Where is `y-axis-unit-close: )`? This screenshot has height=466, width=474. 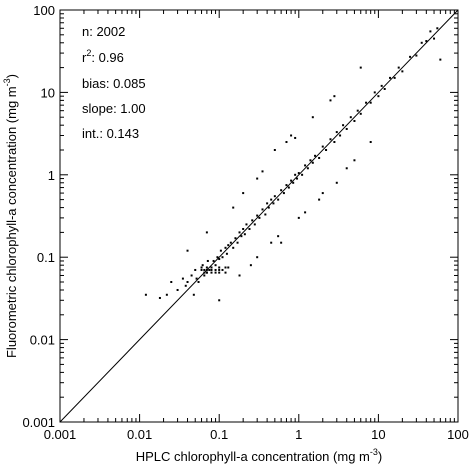
y-axis-unit-close: ) is located at coordinates (11, 76).